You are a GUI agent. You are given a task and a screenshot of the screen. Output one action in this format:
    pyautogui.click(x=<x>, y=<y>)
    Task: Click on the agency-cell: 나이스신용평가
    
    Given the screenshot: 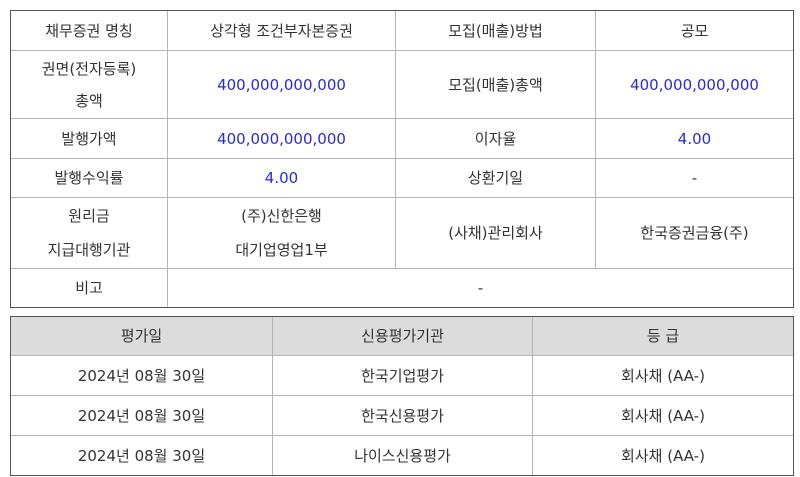 What is the action you would take?
    pyautogui.click(x=402, y=455)
    